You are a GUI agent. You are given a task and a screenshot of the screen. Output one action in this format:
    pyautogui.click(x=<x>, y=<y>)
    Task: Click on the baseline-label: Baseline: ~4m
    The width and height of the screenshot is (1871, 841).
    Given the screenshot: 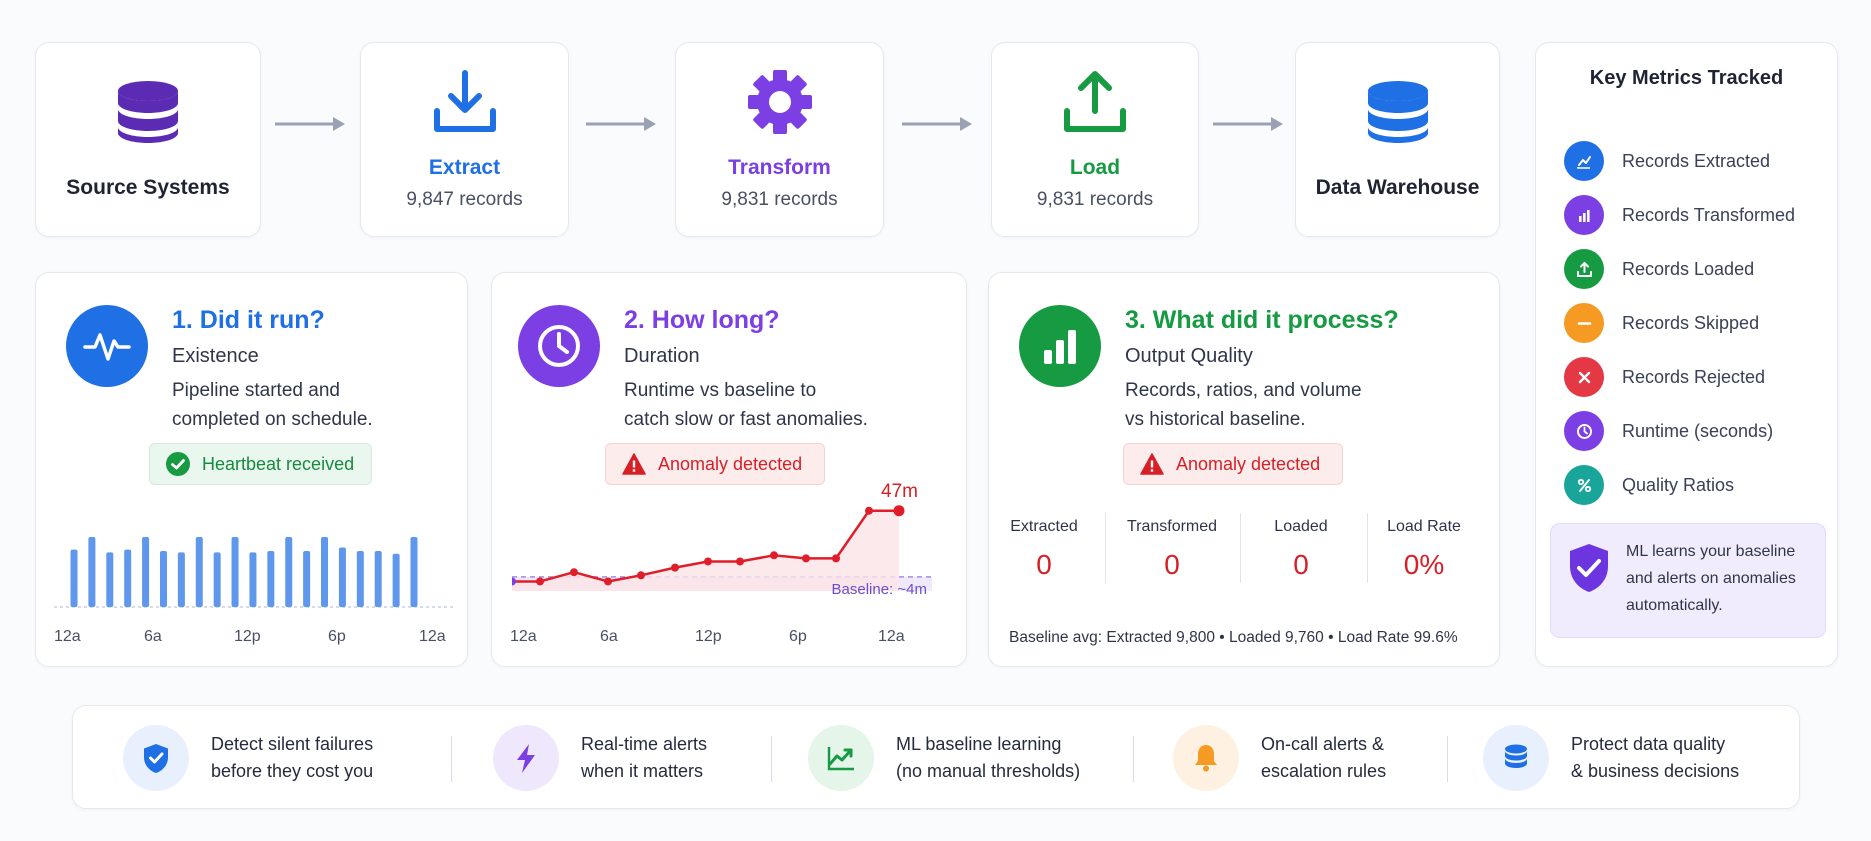 What is the action you would take?
    pyautogui.click(x=879, y=589)
    